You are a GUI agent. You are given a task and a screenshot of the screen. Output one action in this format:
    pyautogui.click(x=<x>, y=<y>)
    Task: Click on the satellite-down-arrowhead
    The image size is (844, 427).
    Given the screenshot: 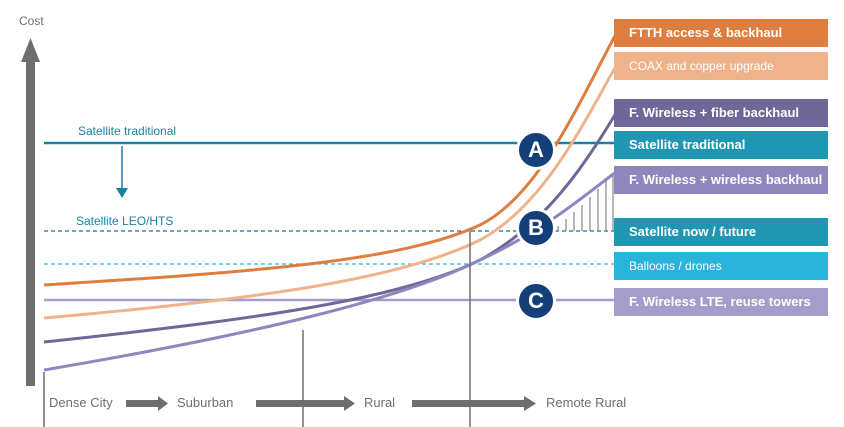 What is the action you would take?
    pyautogui.click(x=122, y=193)
    